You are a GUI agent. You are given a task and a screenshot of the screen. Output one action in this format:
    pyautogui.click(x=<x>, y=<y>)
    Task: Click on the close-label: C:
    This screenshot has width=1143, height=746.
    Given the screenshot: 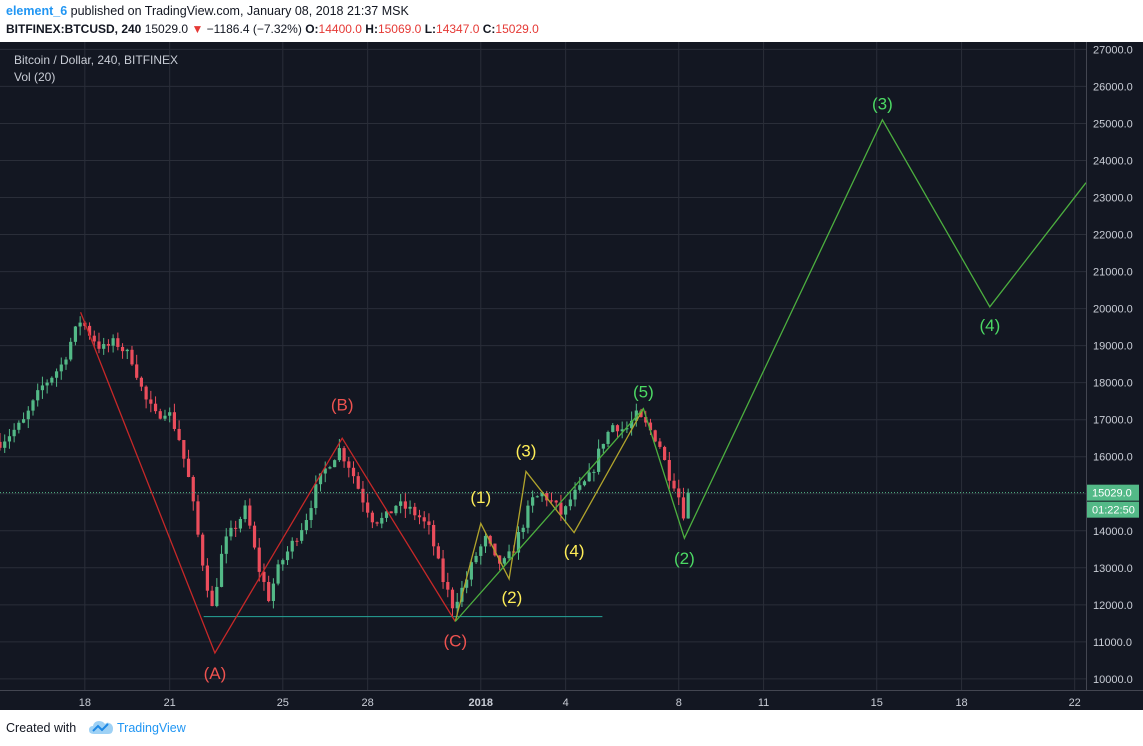 What is the action you would take?
    pyautogui.click(x=489, y=29)
    